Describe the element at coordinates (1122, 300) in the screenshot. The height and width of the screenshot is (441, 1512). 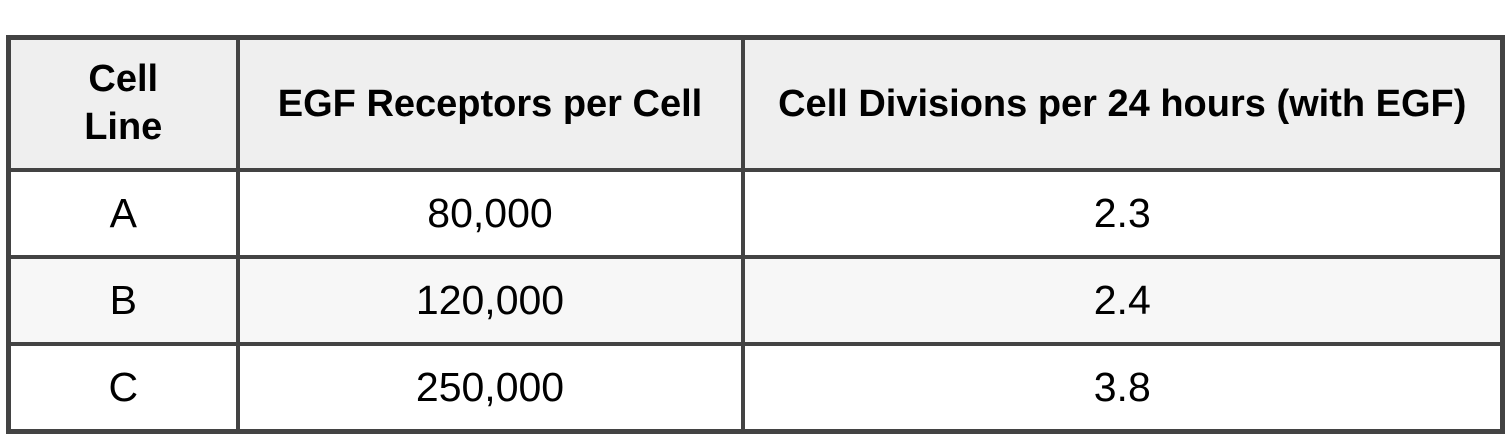
I see `divisions-b: 2.4` at that location.